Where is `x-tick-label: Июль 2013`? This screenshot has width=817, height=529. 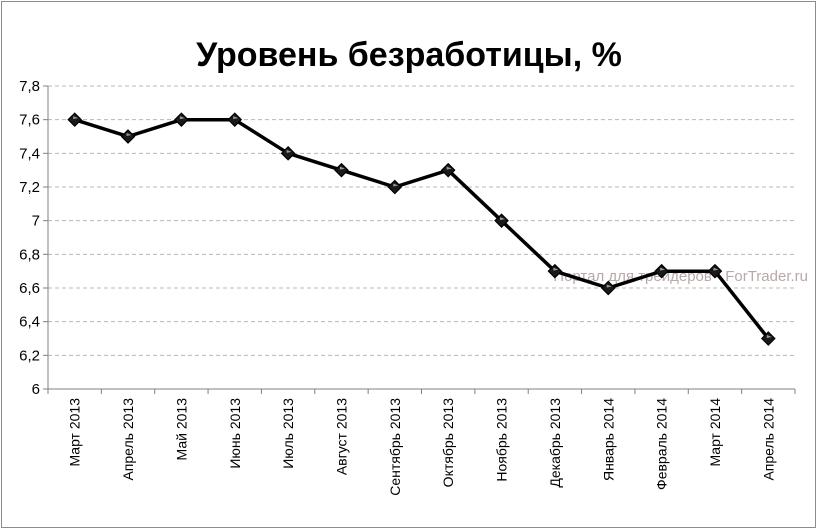 x-tick-label: Июль 2013 is located at coordinates (288, 433).